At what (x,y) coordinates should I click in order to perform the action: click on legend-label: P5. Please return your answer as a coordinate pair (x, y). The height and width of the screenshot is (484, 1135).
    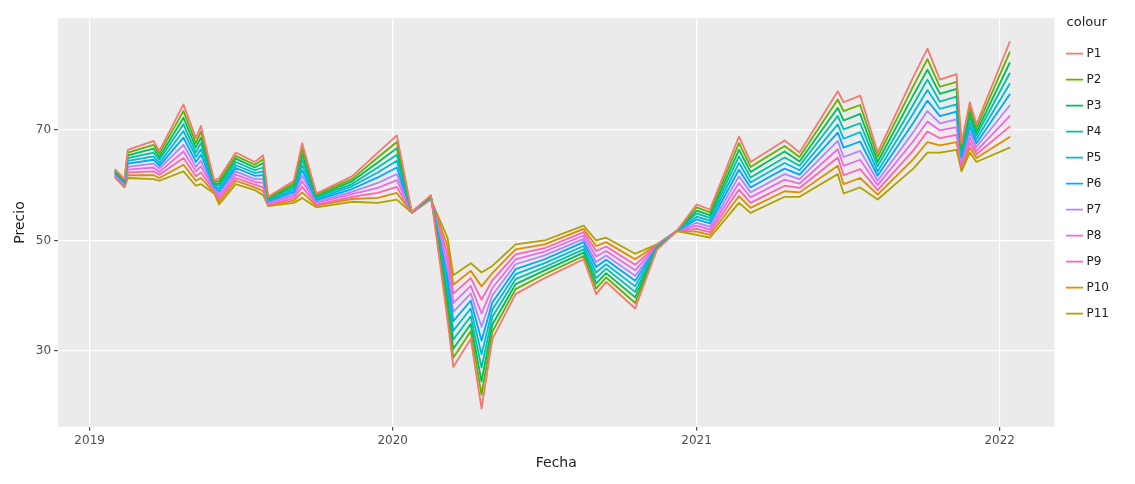
    Looking at the image, I should click on (1094, 156).